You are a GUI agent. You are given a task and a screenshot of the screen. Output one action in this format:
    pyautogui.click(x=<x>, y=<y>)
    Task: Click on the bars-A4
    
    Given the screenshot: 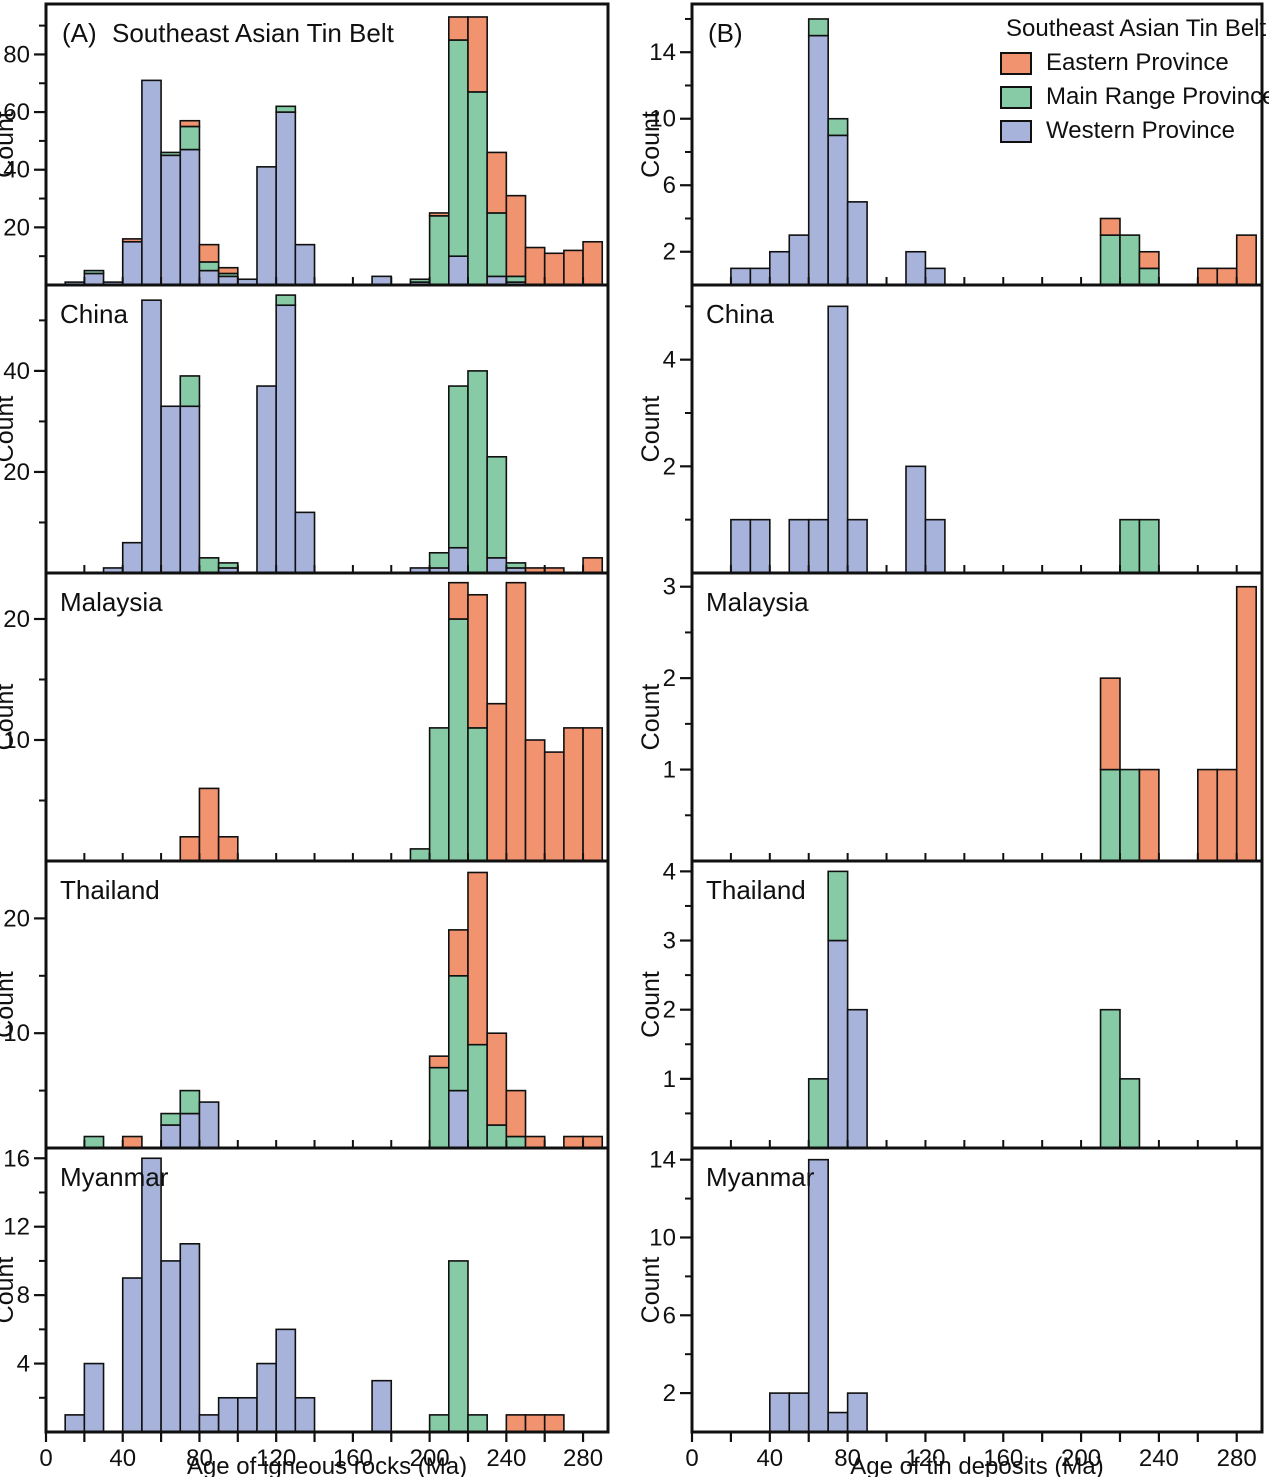 What is the action you would take?
    pyautogui.click(x=343, y=1010)
    